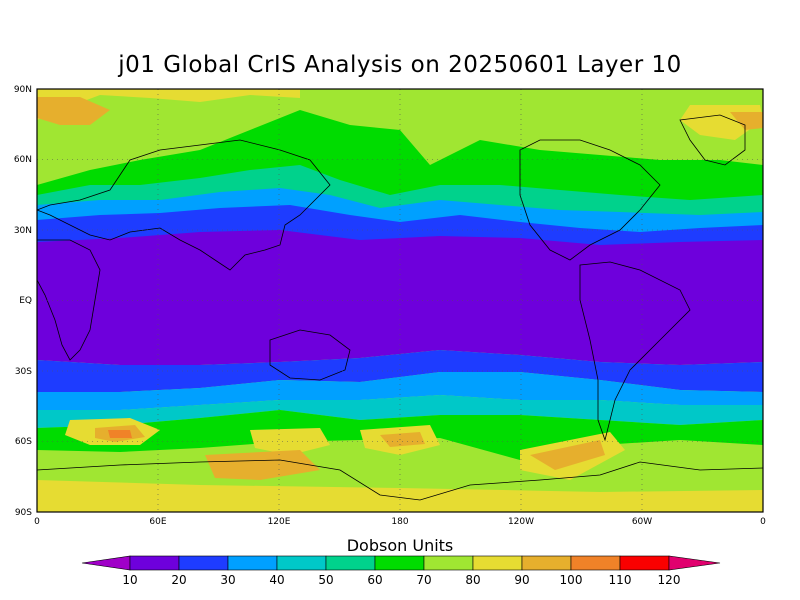 The width and height of the screenshot is (800, 600). I want to click on lat-tick-label: 90N, so click(23, 90).